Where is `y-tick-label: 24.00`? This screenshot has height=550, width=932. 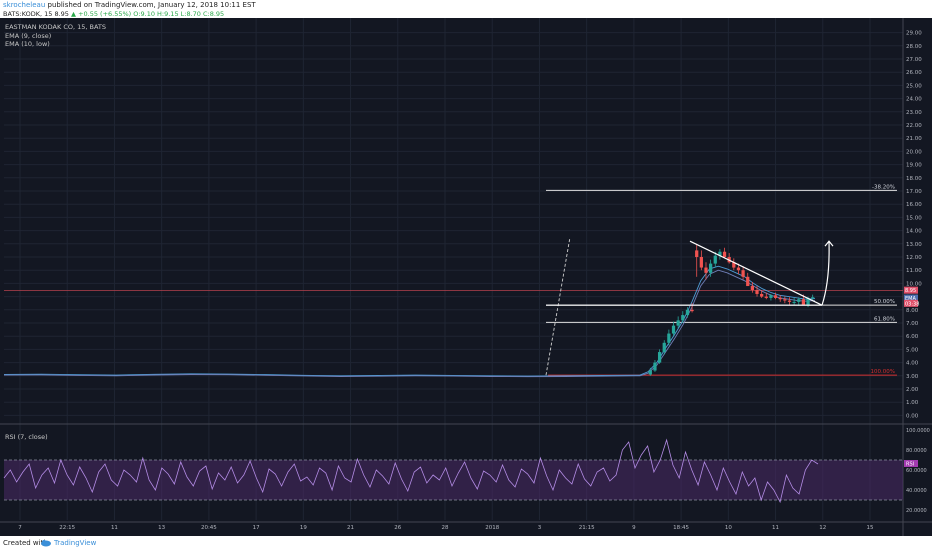 y-tick-label: 24.00 is located at coordinates (914, 100).